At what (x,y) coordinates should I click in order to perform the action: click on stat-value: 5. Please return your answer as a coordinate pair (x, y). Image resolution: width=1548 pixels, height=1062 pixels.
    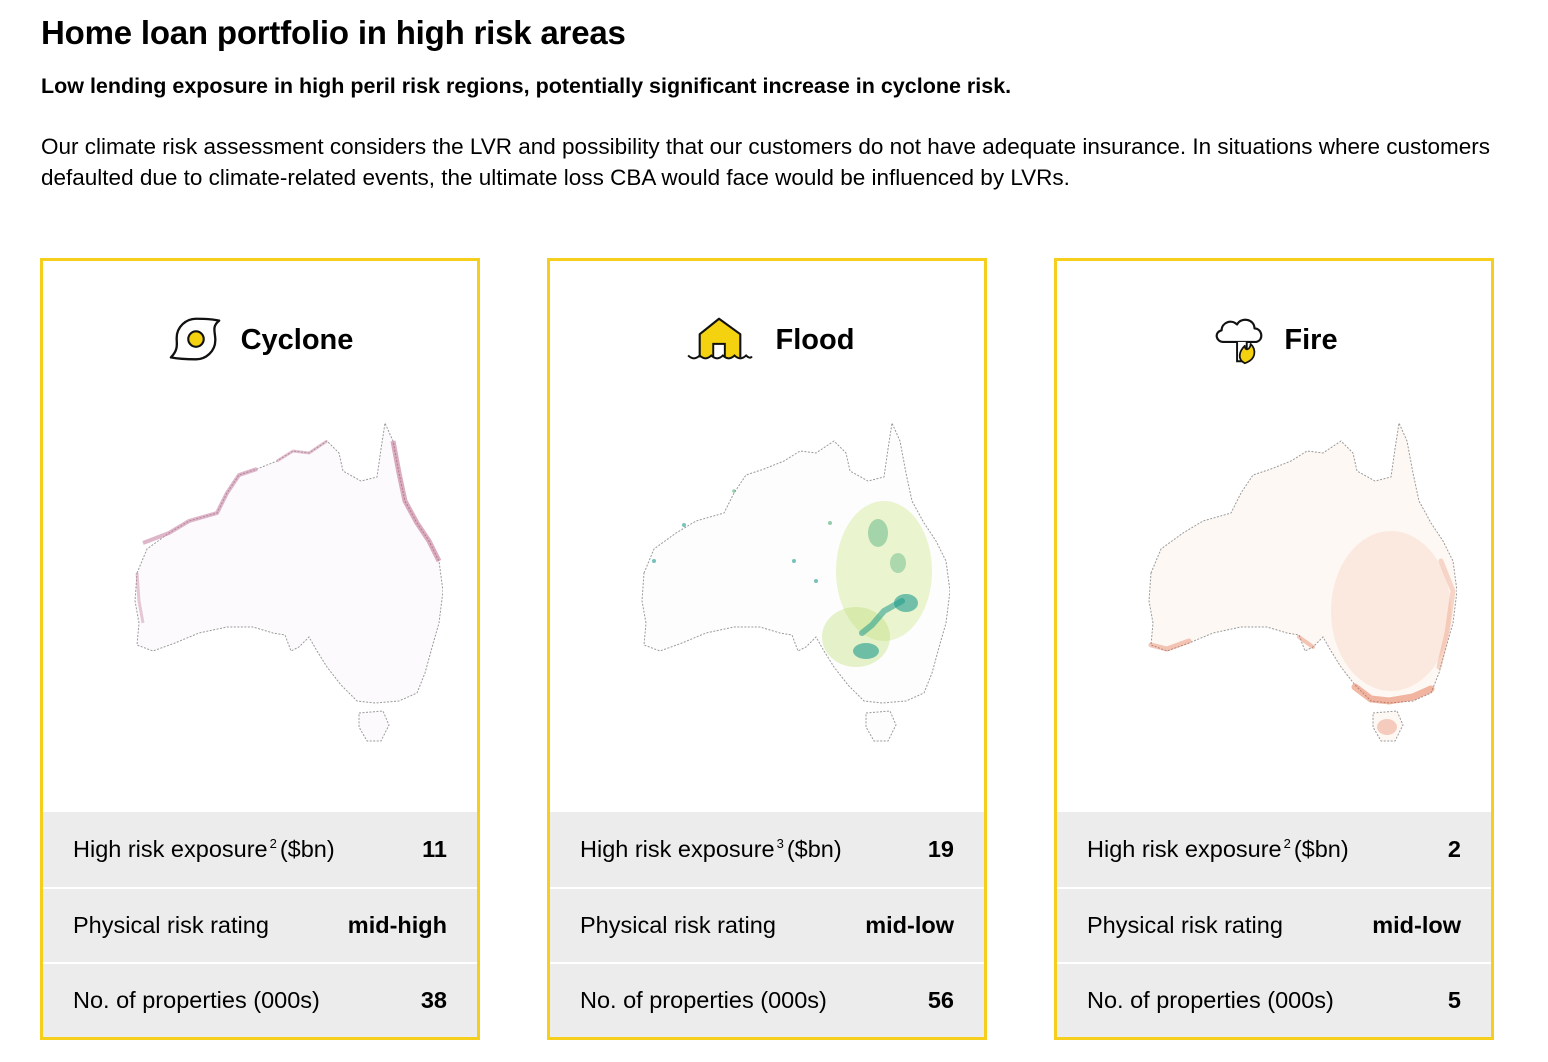
    Looking at the image, I should click on (1454, 1000).